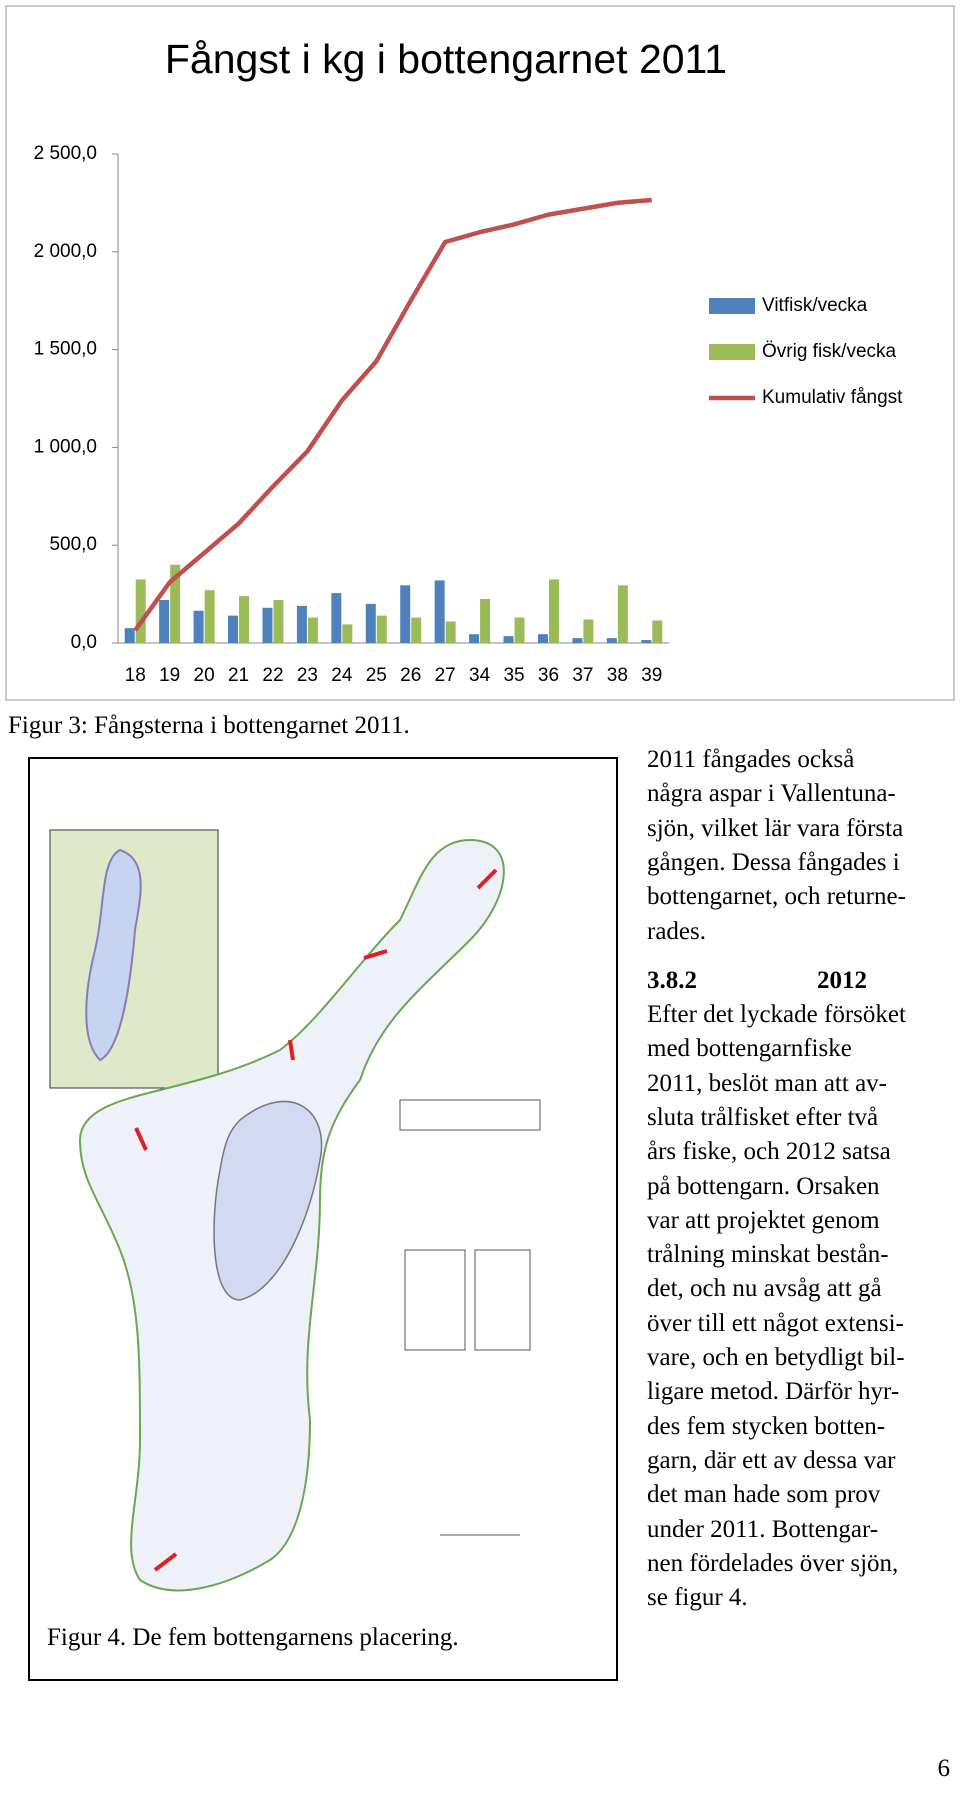 The height and width of the screenshot is (1796, 960). I want to click on paragraph-line: 2011 fångades också, so click(751, 759).